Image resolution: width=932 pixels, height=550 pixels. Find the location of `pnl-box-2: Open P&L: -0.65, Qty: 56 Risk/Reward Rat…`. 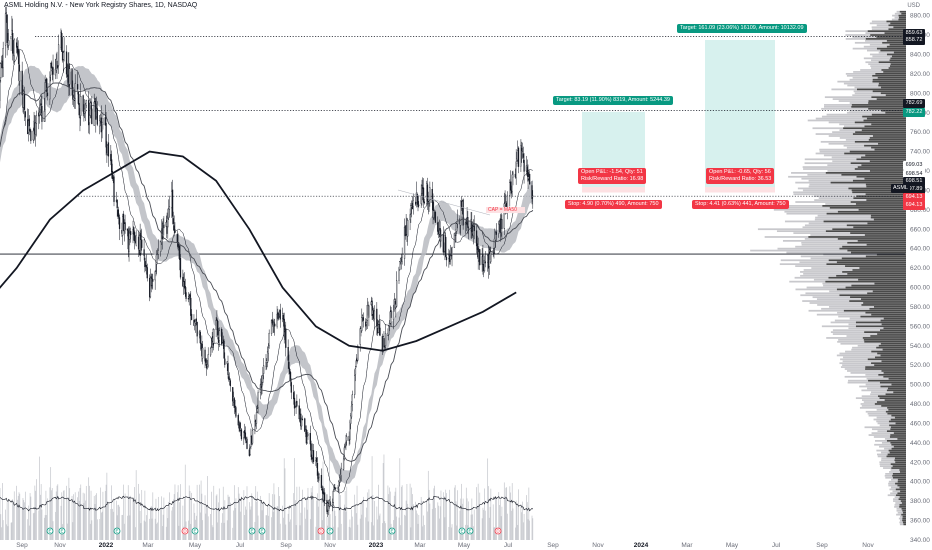

pnl-box-2: Open P&L: -0.65, Qty: 56 Risk/Reward Rat… is located at coordinates (740, 176).